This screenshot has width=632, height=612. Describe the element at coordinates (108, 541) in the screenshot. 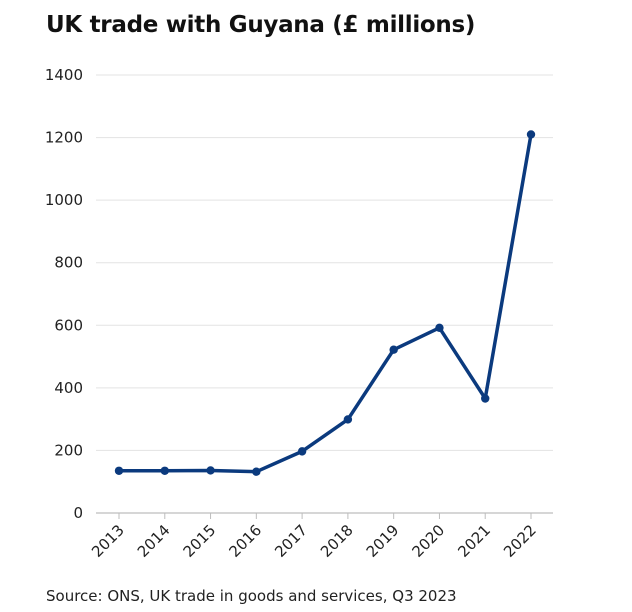

I see `x-tick-label-2013: 2013` at that location.